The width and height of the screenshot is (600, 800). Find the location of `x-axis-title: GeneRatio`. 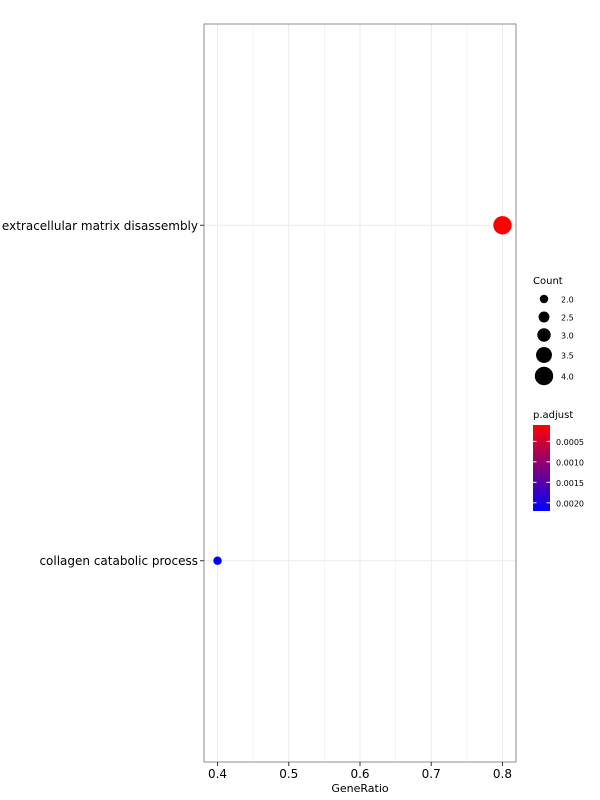

x-axis-title: GeneRatio is located at coordinates (360, 788).